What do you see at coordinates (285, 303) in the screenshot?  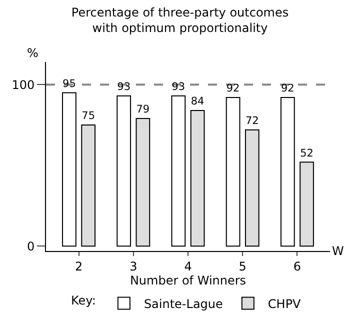 I see `legend-label: CHPV` at bounding box center [285, 303].